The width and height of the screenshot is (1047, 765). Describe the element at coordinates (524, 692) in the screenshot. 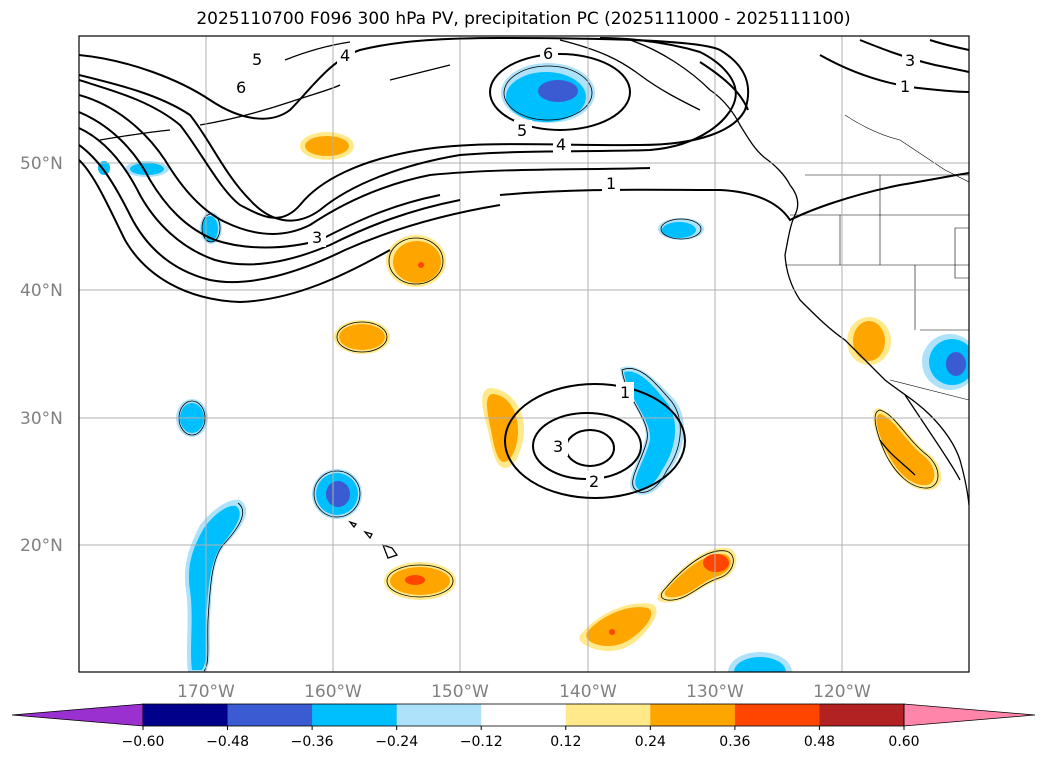

I see `longitude-labels: 170°W 160°W 150°W 140°W 130°W 120°W` at that location.